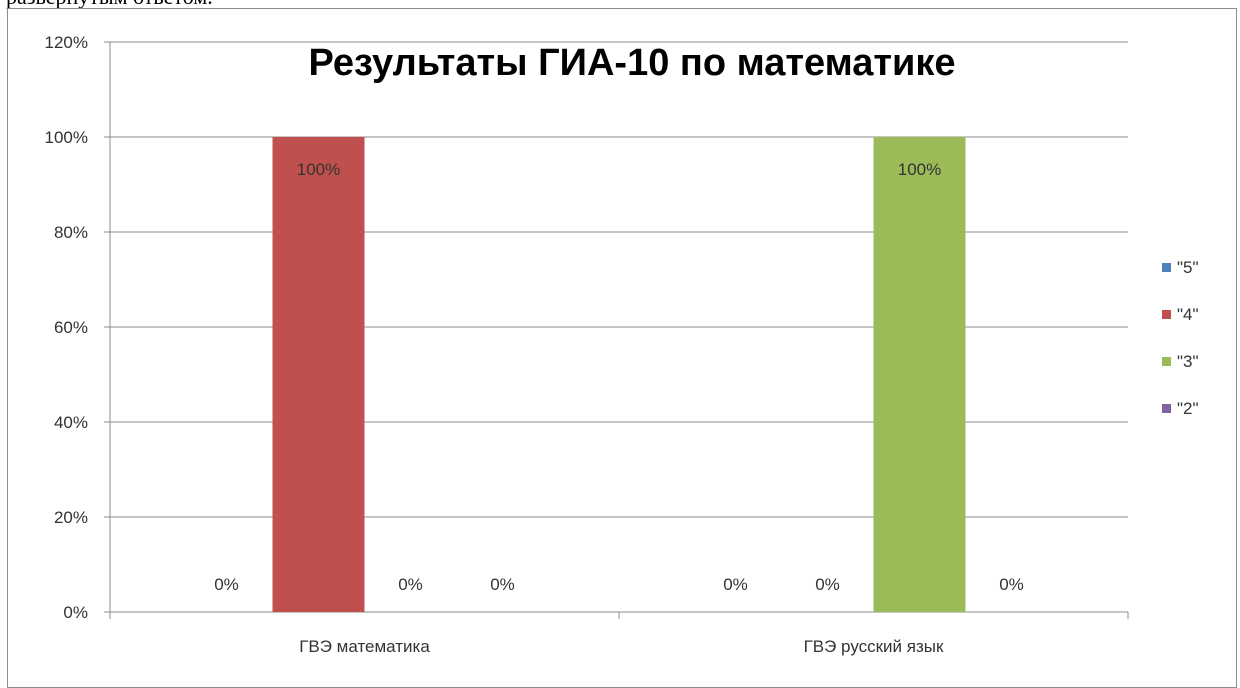 The width and height of the screenshot is (1240, 688). I want to click on legend-label: "2", so click(1188, 408).